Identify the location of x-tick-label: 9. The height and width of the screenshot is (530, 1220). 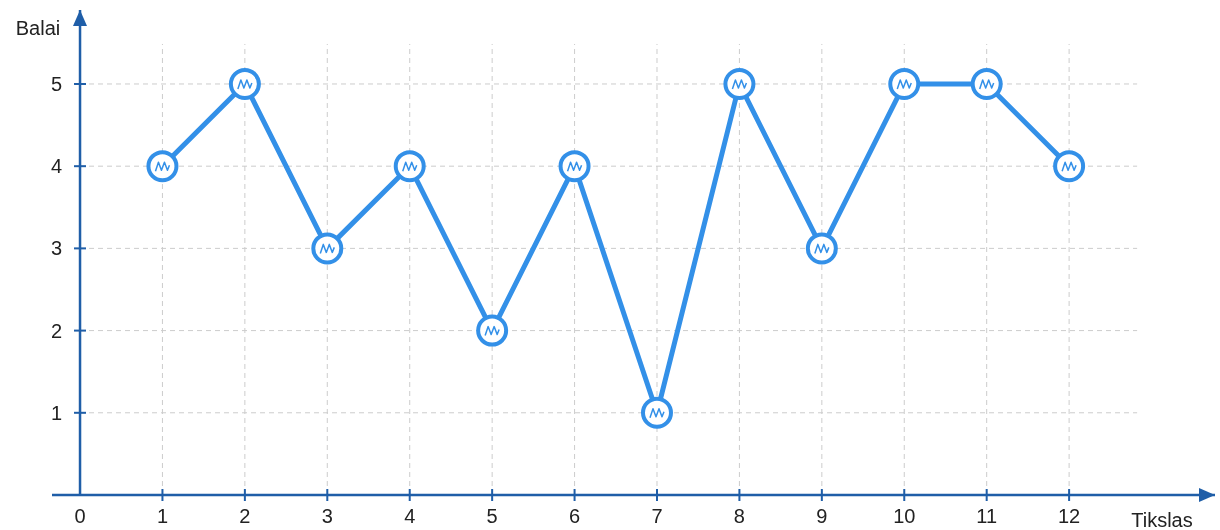
(822, 516).